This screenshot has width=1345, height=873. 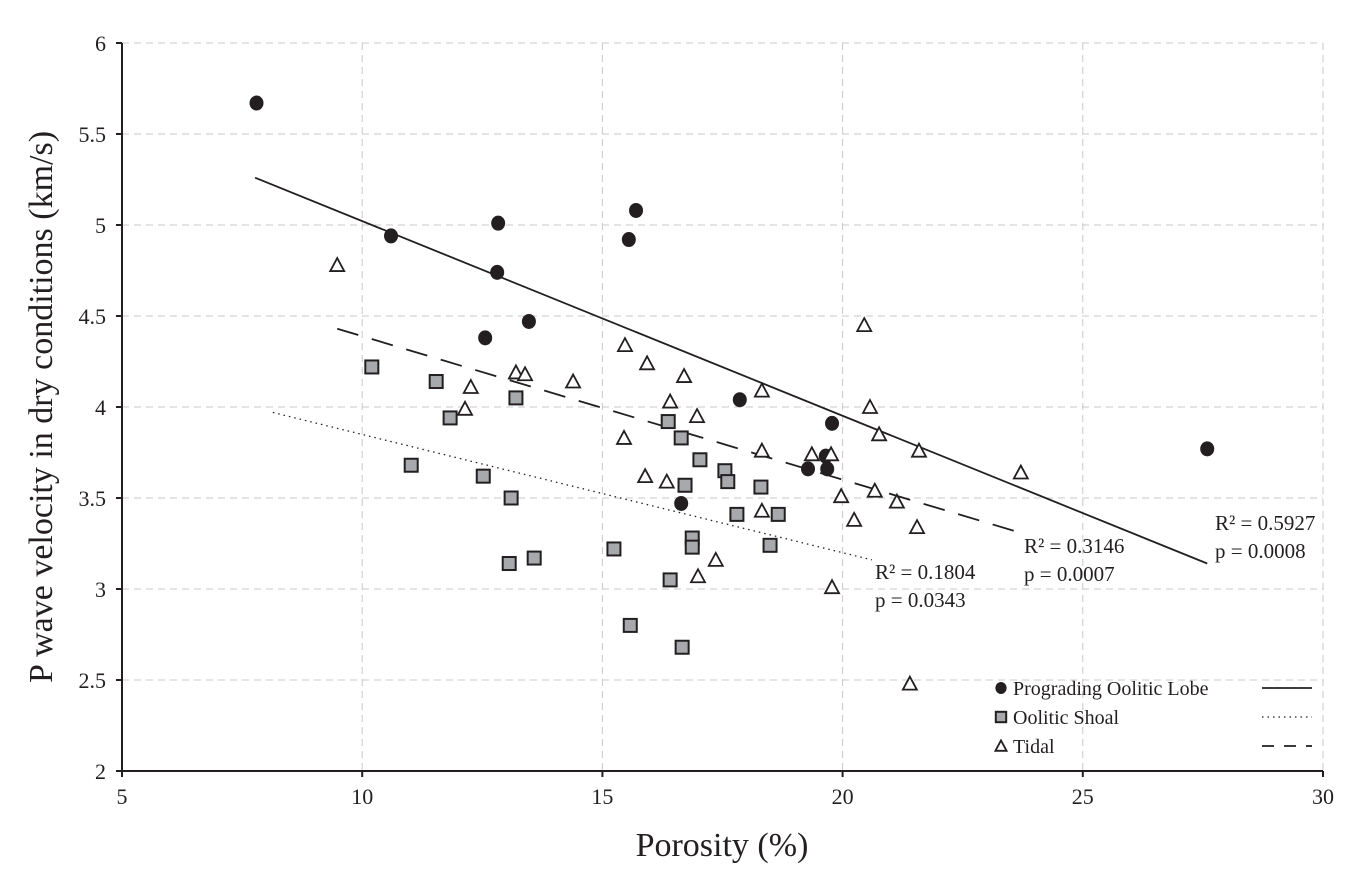 What do you see at coordinates (925, 572) in the screenshot?
I see `r-squared-label: R² = 0.1804` at bounding box center [925, 572].